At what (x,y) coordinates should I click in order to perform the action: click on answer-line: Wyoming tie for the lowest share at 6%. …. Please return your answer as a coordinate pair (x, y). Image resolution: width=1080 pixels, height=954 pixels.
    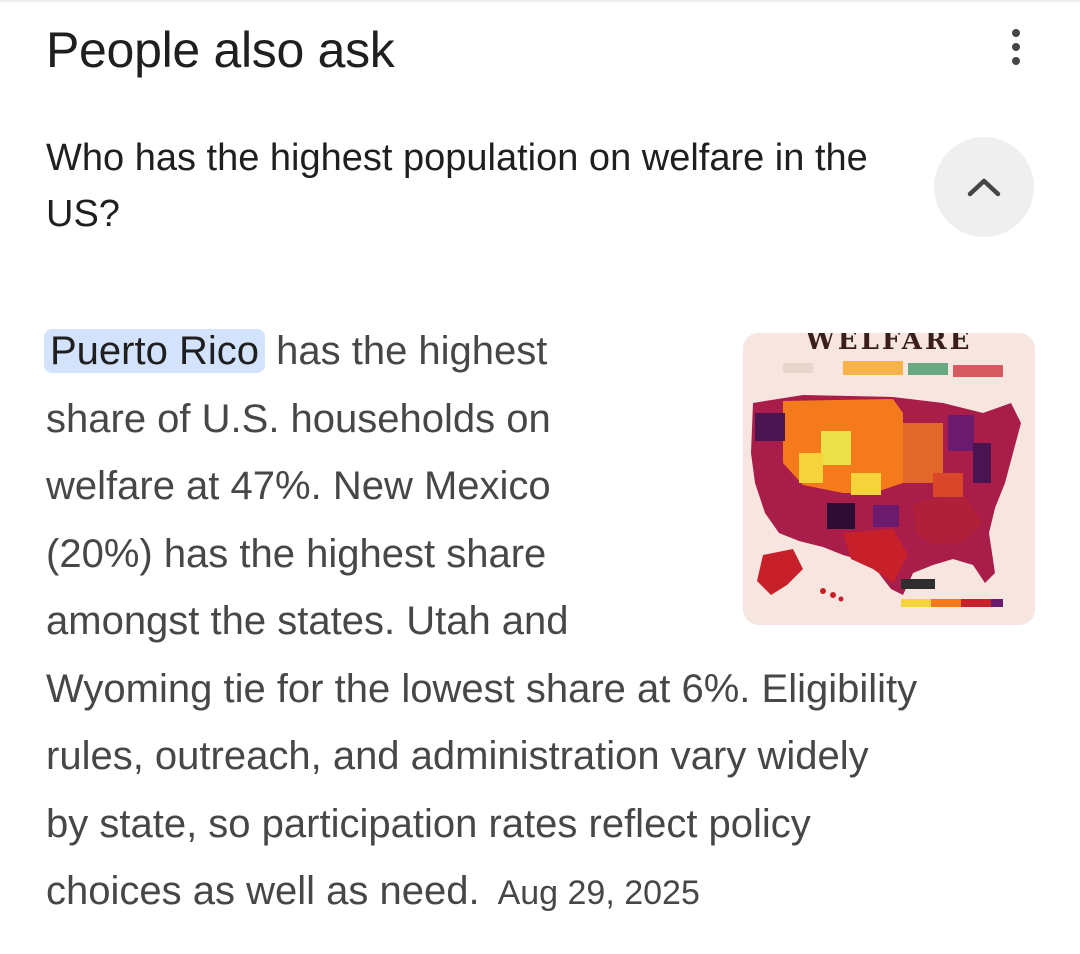
    Looking at the image, I should click on (482, 688).